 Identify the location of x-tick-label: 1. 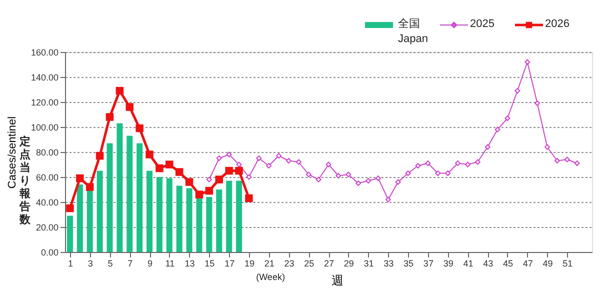
(70, 263).